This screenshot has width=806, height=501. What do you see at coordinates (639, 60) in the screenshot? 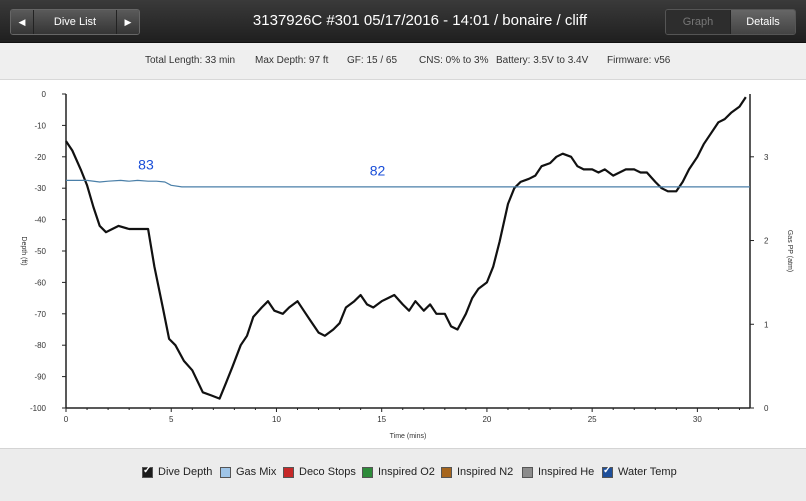
I see `firmware: Firmware: v56` at bounding box center [639, 60].